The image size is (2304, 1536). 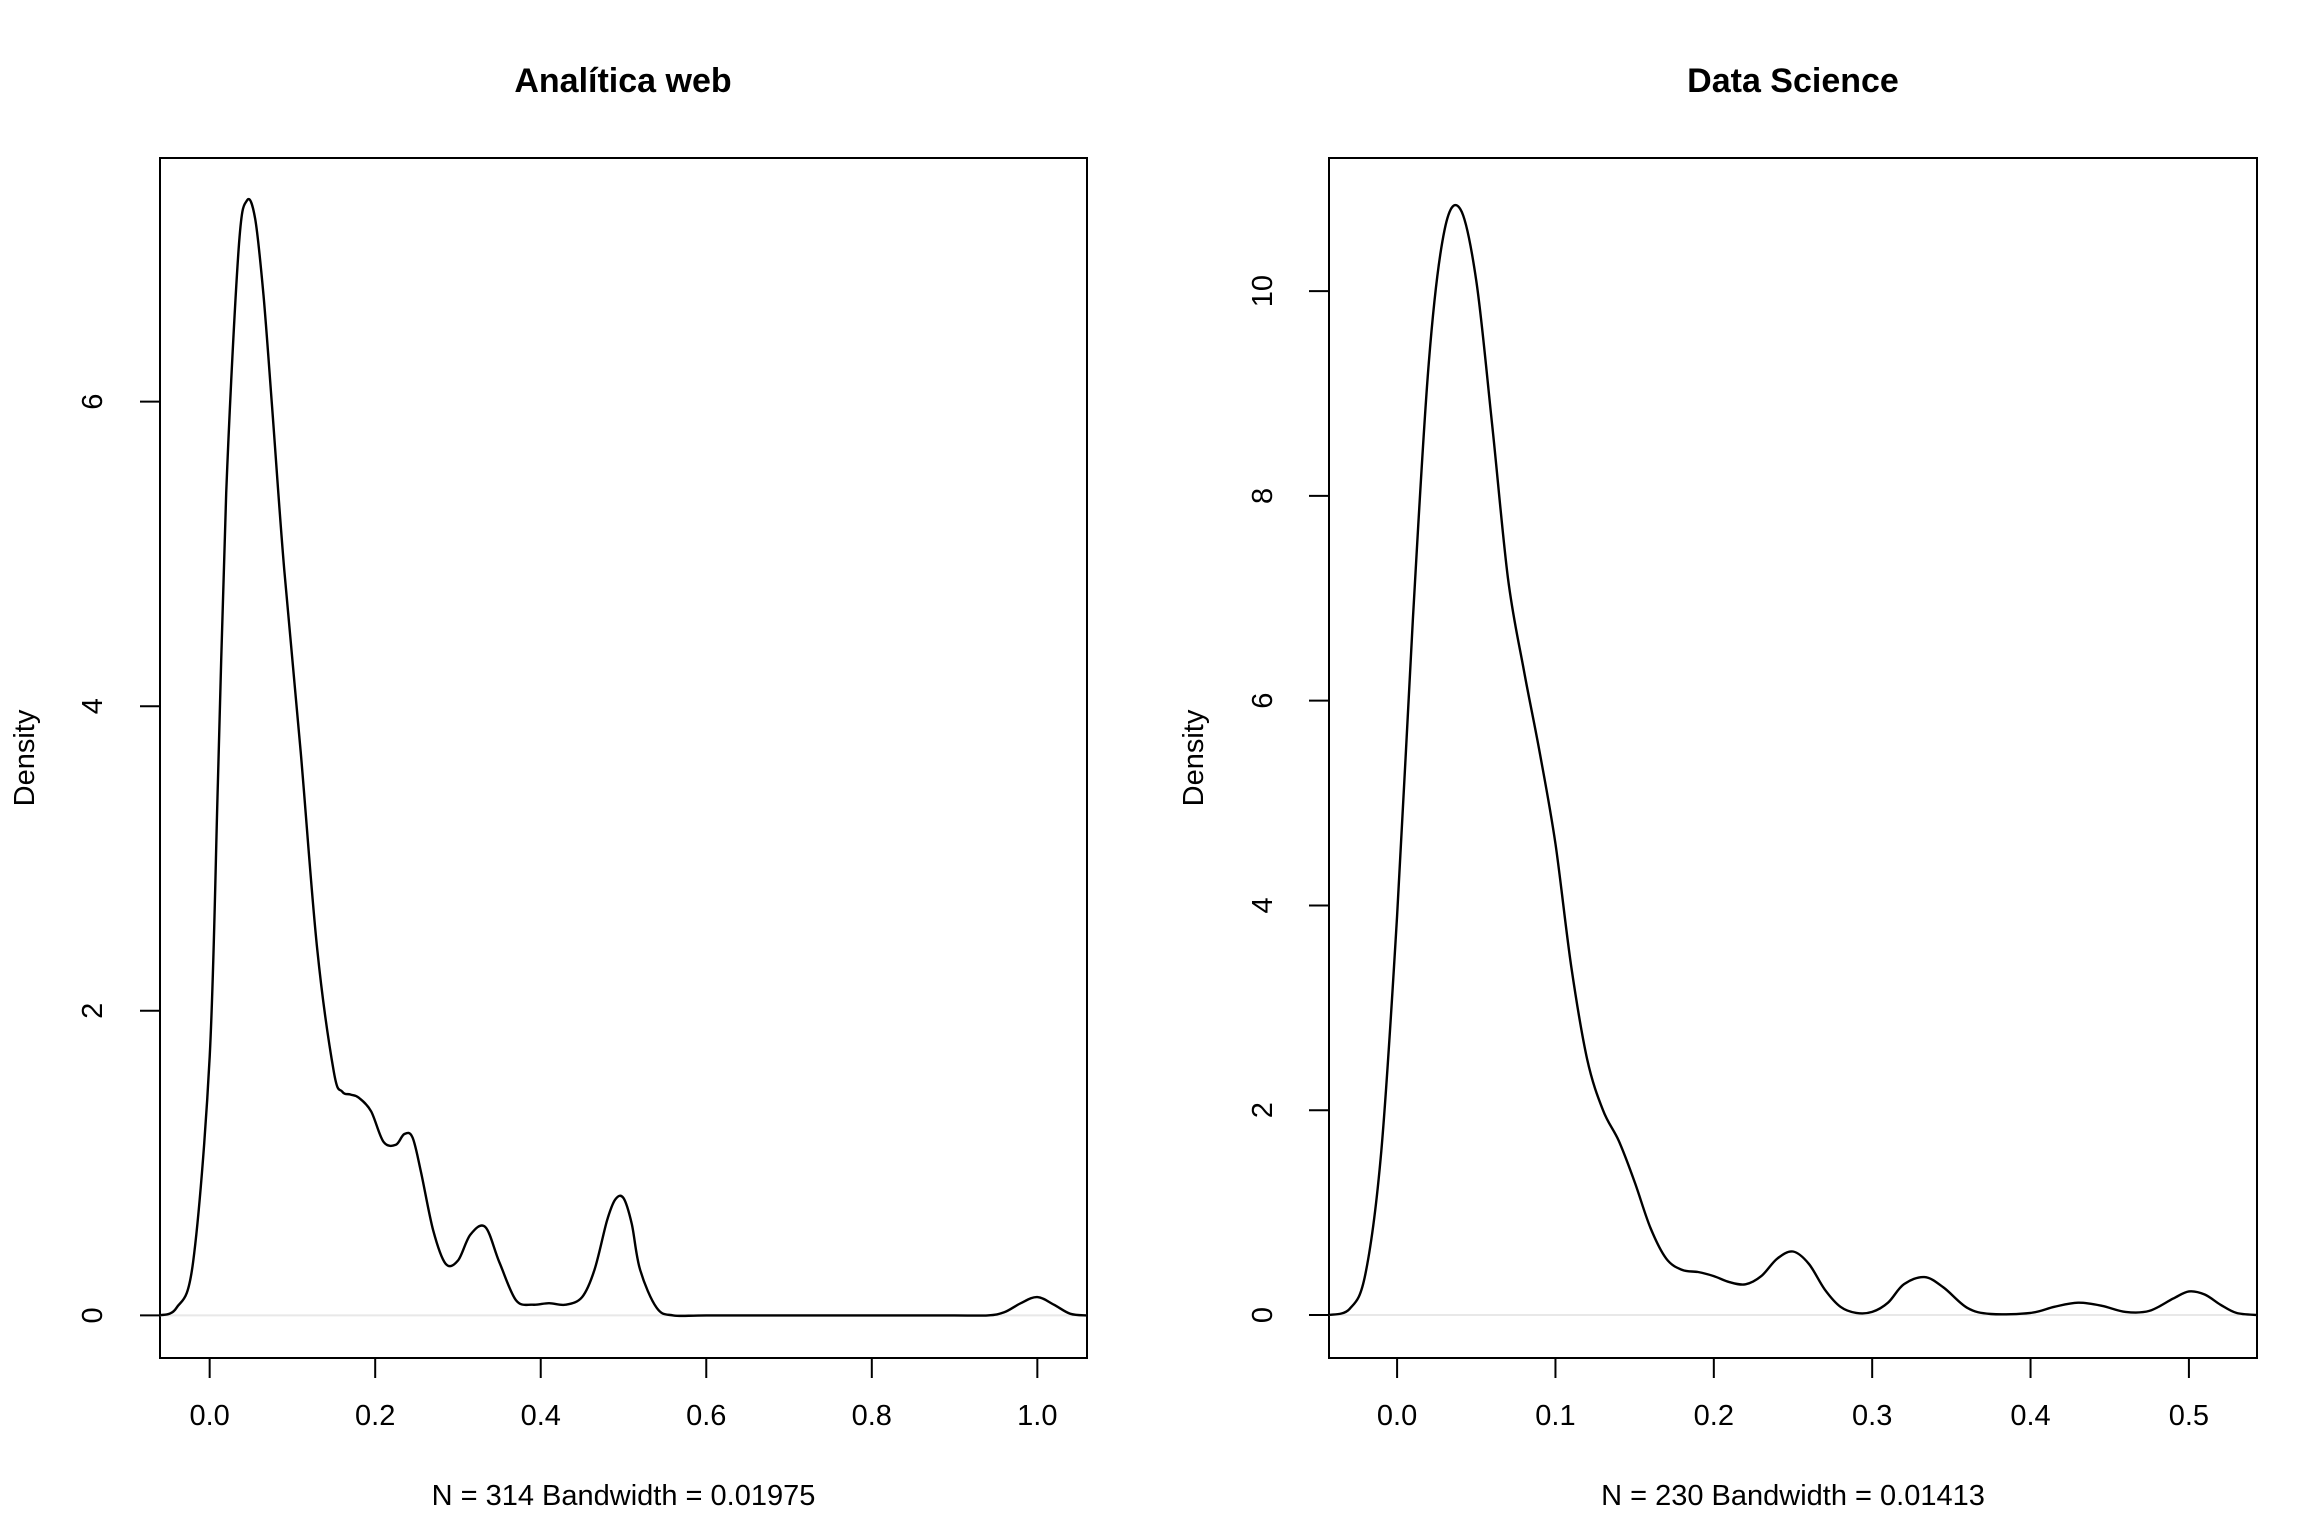 What do you see at coordinates (1037, 1416) in the screenshot?
I see `x-tick-label: 1.0` at bounding box center [1037, 1416].